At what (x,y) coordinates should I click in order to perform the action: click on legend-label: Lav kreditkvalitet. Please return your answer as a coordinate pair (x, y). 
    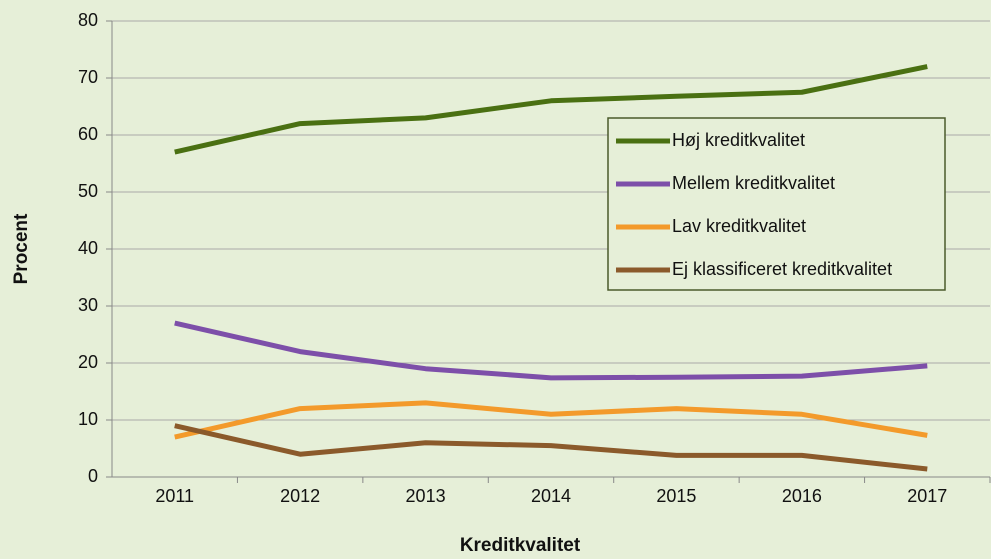
    Looking at the image, I should click on (739, 226).